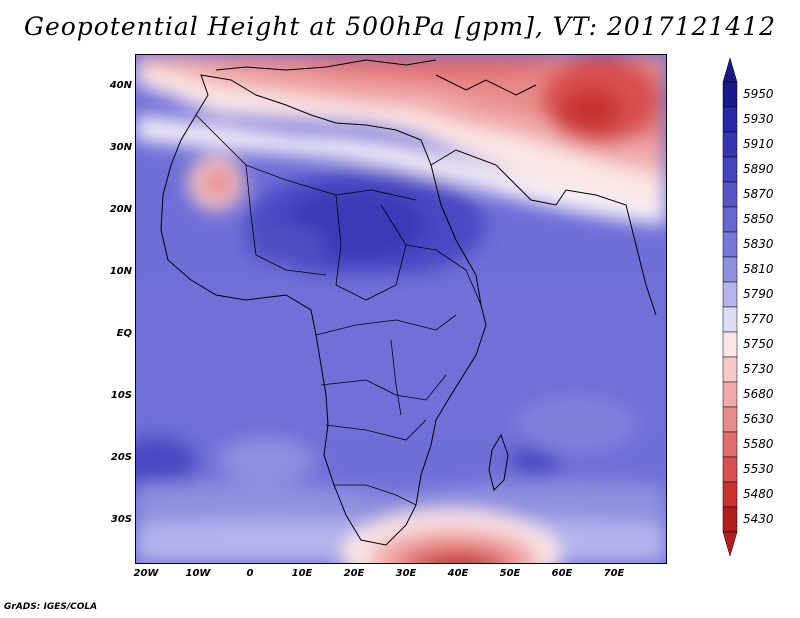 Image resolution: width=800 pixels, height=618 pixels. I want to click on credit-text: GrADS: IGES/COLA, so click(51, 607).